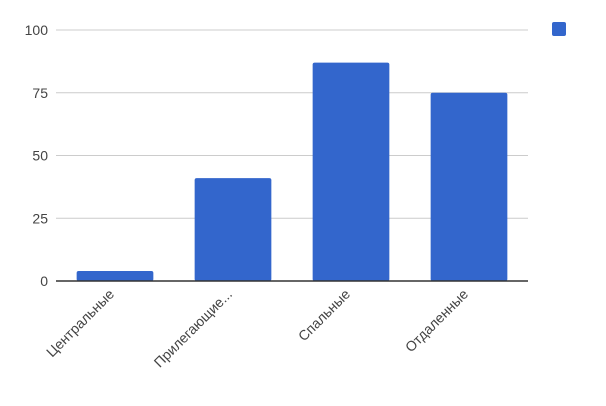 The image size is (606, 406). I want to click on y-tick-label: 75, so click(40, 93).